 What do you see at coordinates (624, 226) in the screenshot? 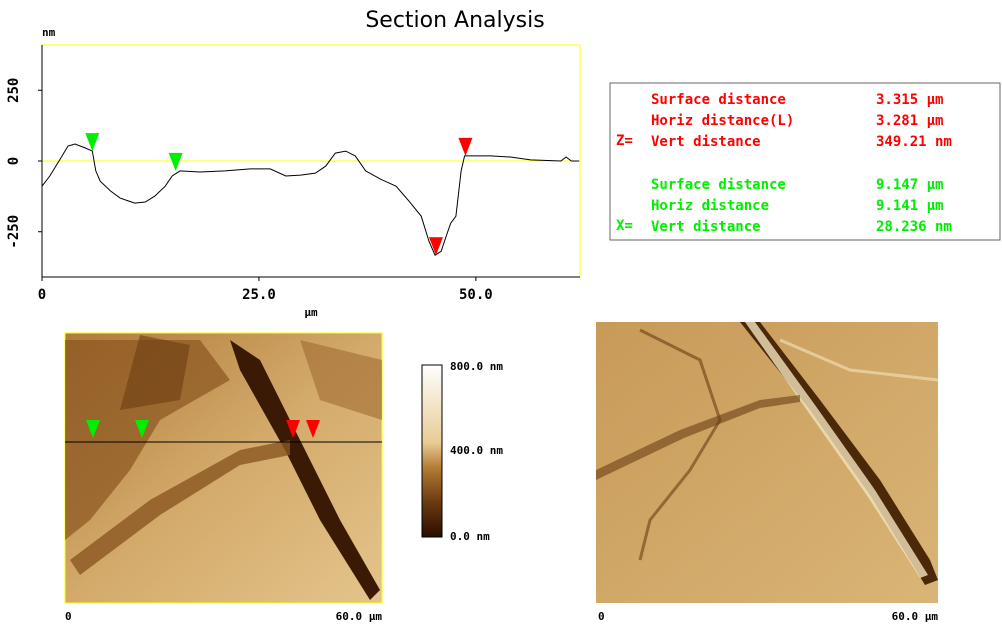
I see `info-prefix: X=` at bounding box center [624, 226].